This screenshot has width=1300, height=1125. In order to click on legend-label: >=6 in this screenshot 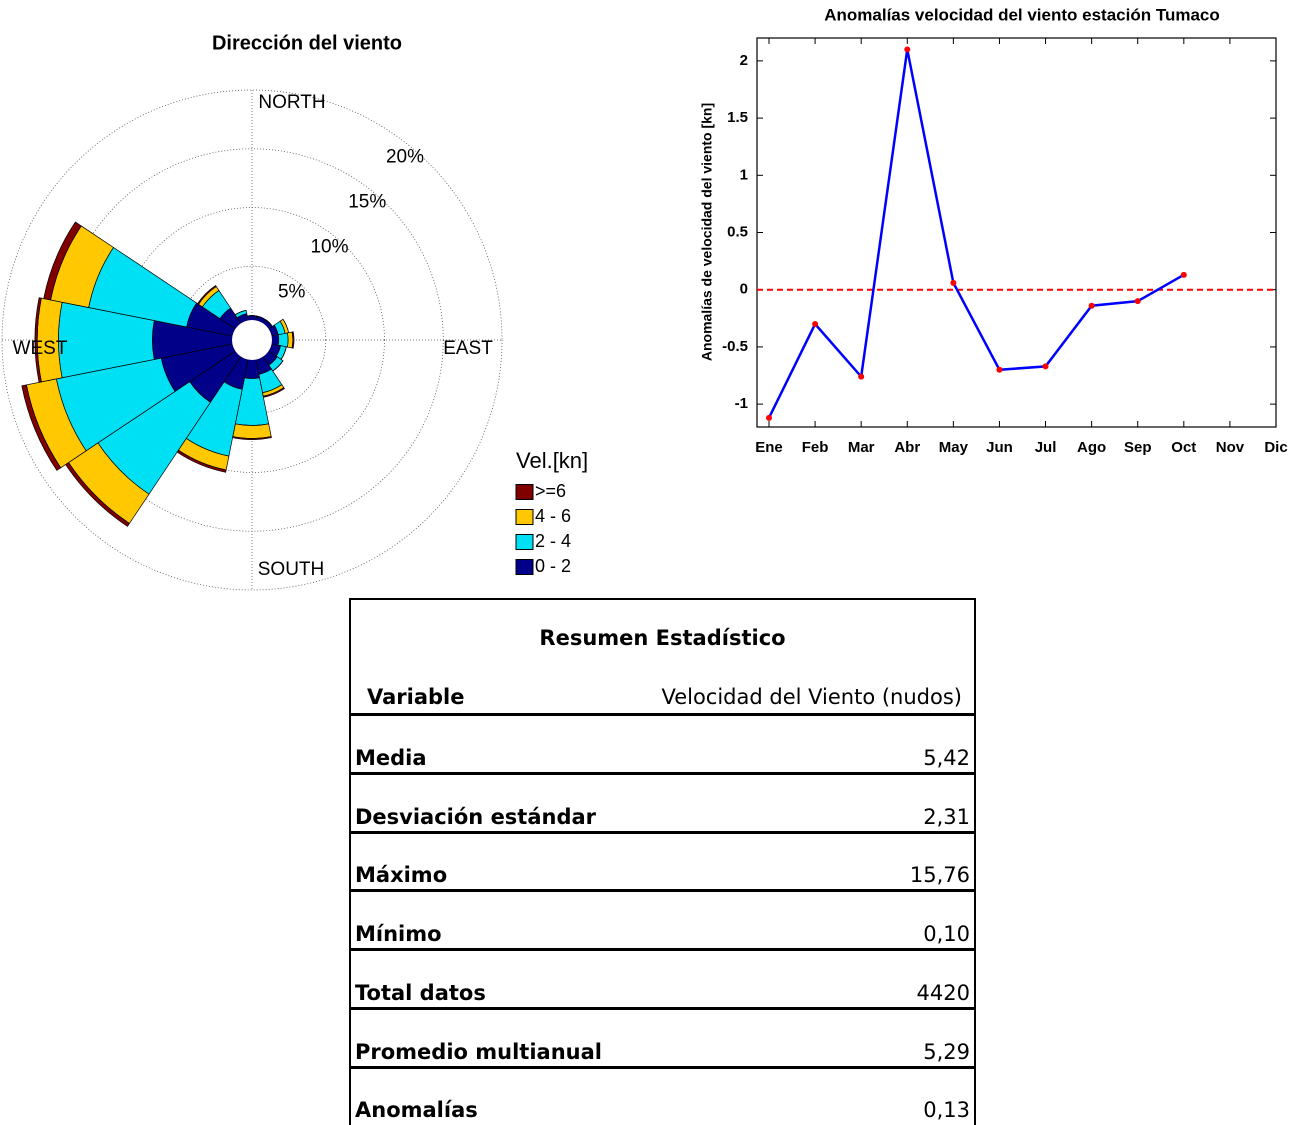, I will do `click(550, 491)`.